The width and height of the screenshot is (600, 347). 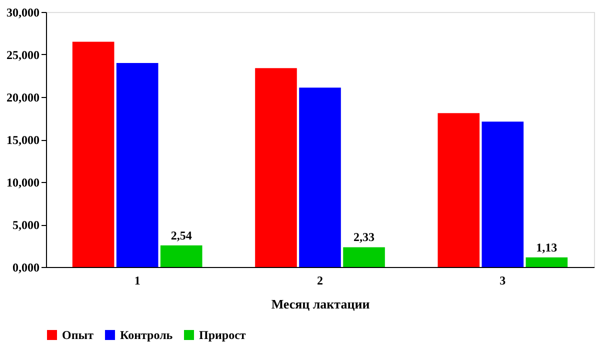 What do you see at coordinates (364, 237) in the screenshot?
I see `data-label: 2,33` at bounding box center [364, 237].